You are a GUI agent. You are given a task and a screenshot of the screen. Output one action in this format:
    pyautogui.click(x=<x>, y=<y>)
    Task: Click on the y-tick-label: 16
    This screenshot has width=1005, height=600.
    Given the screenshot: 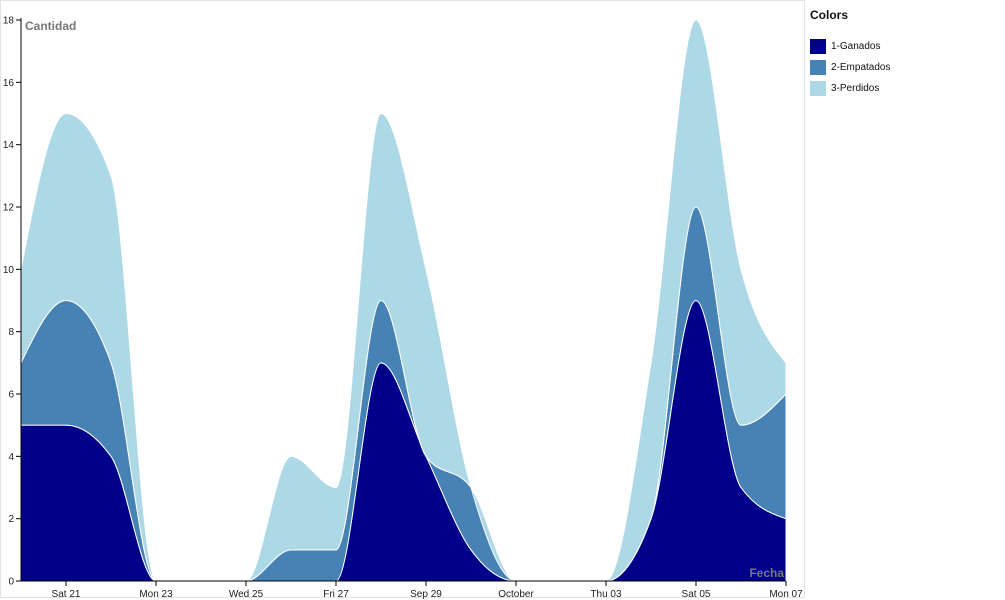 What is the action you would take?
    pyautogui.click(x=9, y=83)
    